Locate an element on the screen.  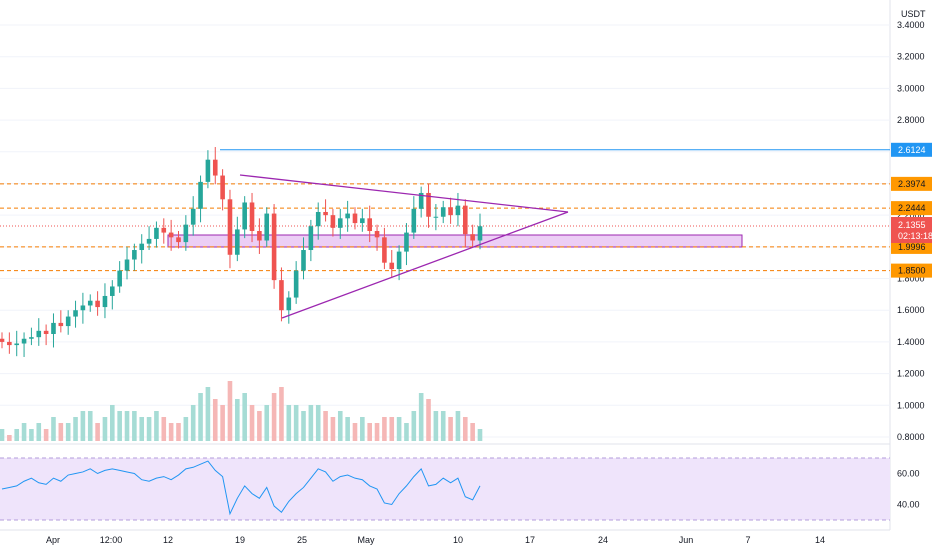
price-tick-label: 1.8000 is located at coordinates (911, 279).